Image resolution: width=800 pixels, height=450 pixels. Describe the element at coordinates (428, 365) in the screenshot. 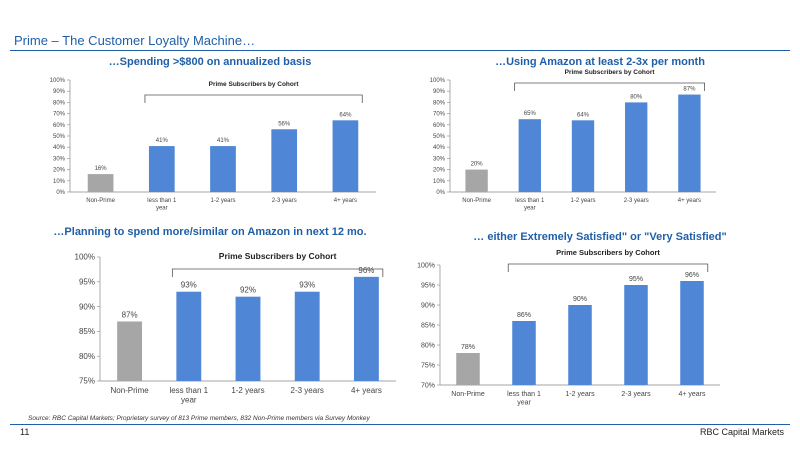

I see `y-tick-label: 75%` at that location.